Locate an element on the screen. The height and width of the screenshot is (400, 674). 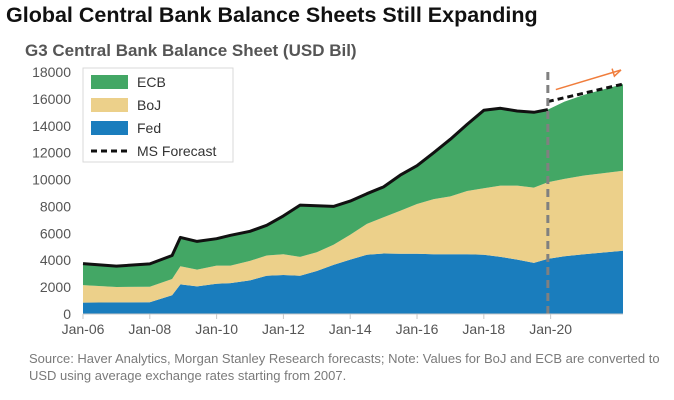
legend: ECB BoJ Fed MS Forecast is located at coordinates (158, 115).